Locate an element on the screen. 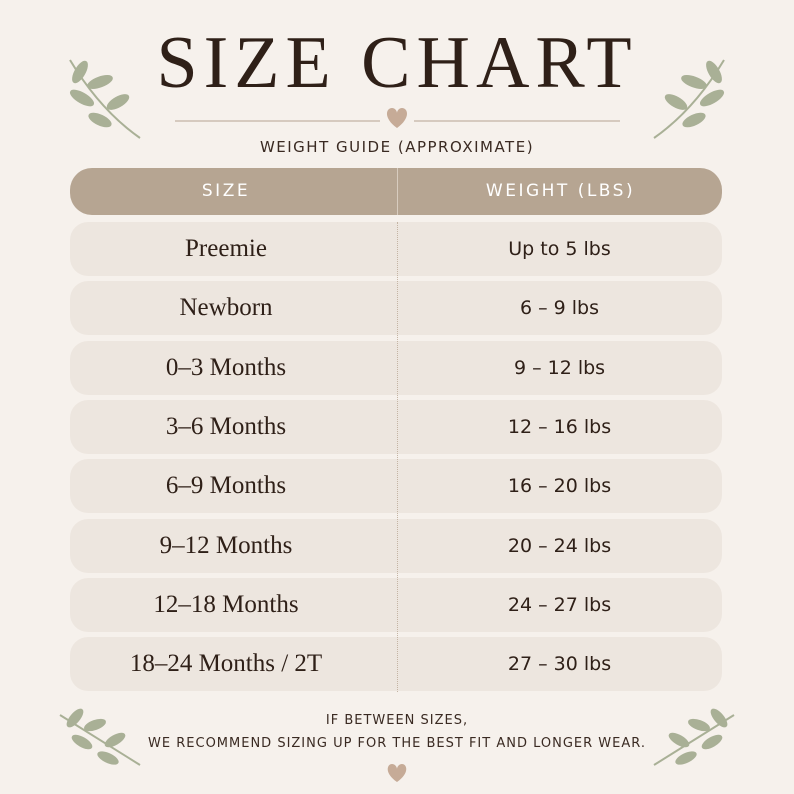  column-header: SIZE is located at coordinates (226, 191).